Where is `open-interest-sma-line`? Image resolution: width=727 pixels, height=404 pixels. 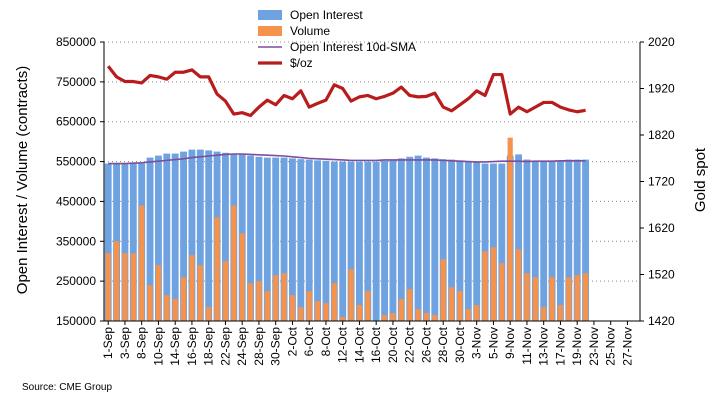 open-interest-sma-line is located at coordinates (347, 159).